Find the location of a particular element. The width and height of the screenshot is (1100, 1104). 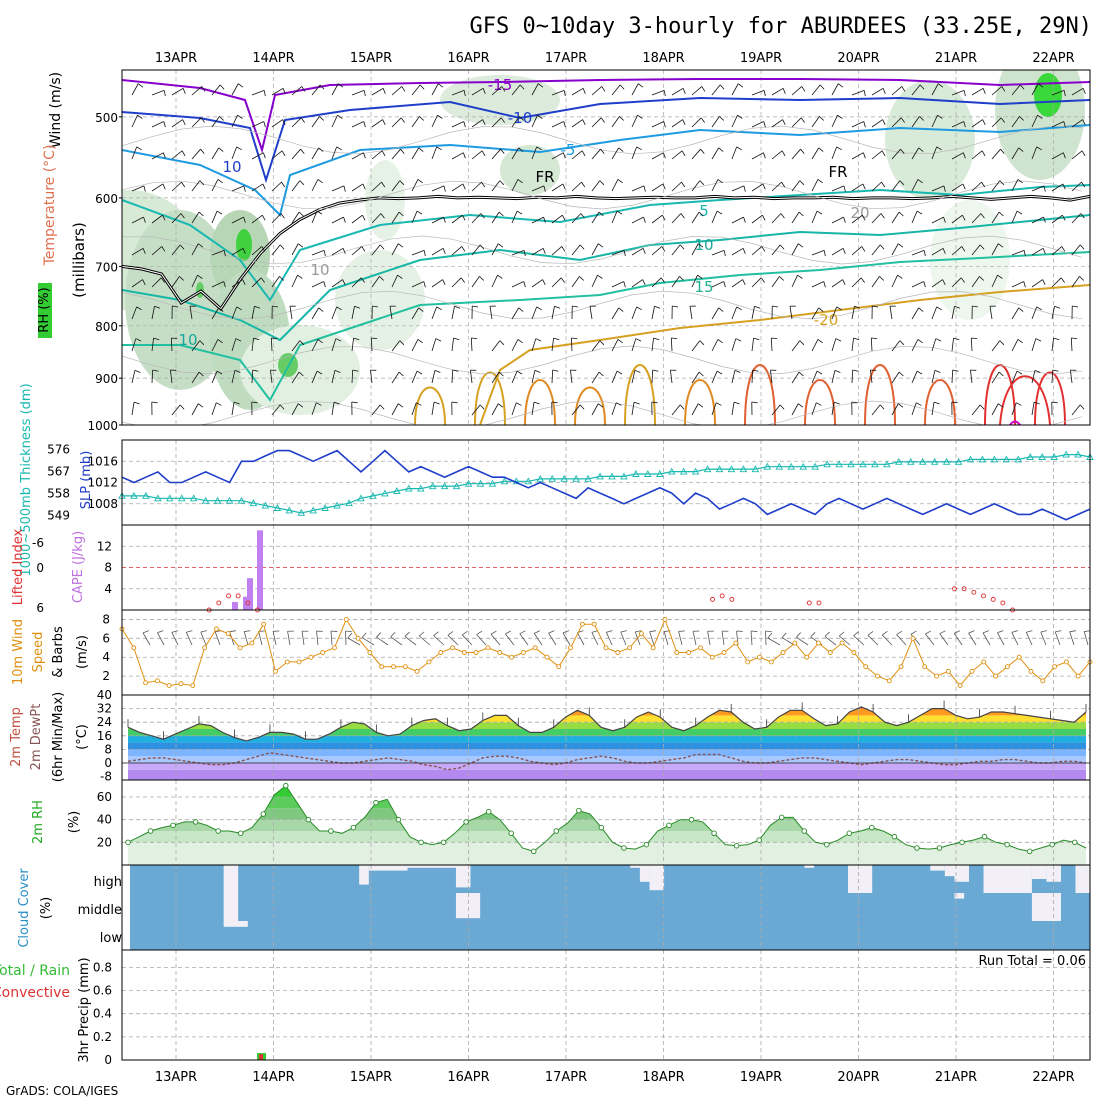

millibars-axis-label: (millibars) is located at coordinates (79, 260).